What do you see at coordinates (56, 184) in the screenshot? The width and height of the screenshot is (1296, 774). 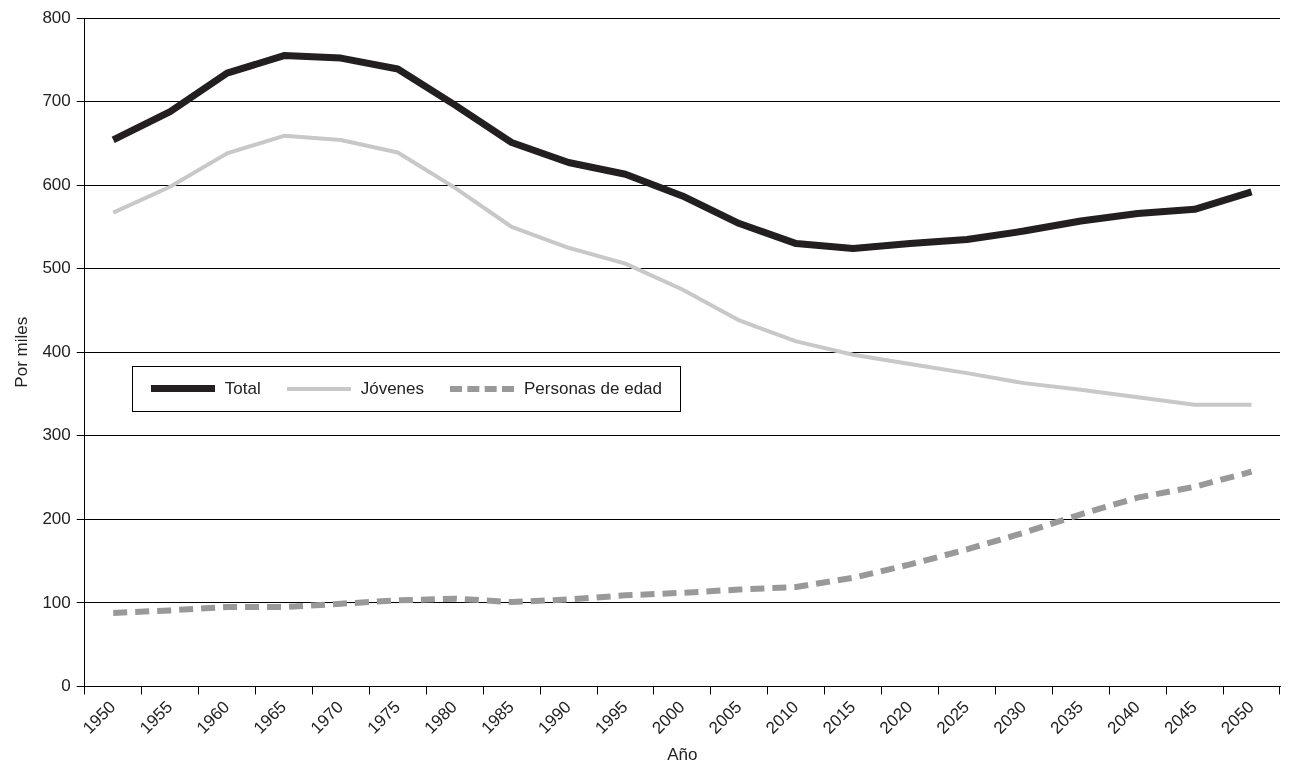 I see `y-tick-label: 600` at bounding box center [56, 184].